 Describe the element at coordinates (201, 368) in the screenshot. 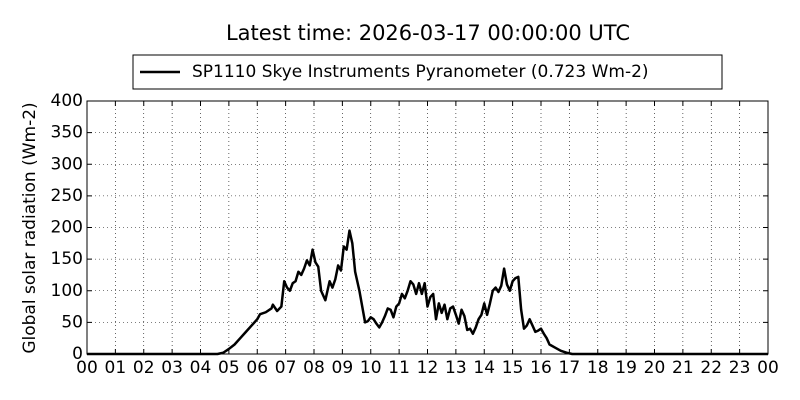

I see `x-tick-label: 04` at that location.